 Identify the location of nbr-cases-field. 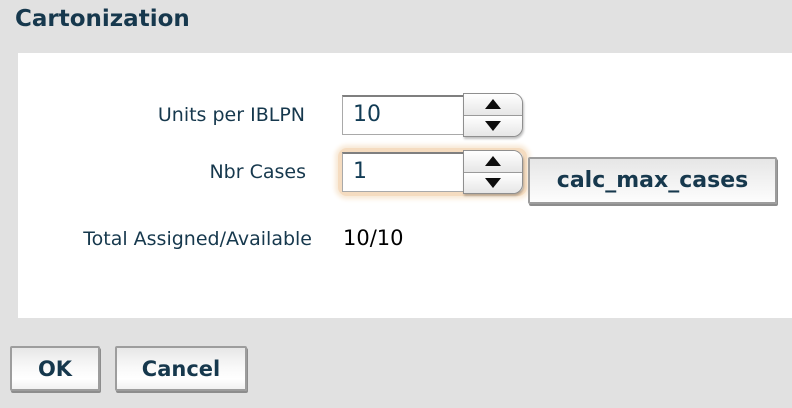
(432, 172).